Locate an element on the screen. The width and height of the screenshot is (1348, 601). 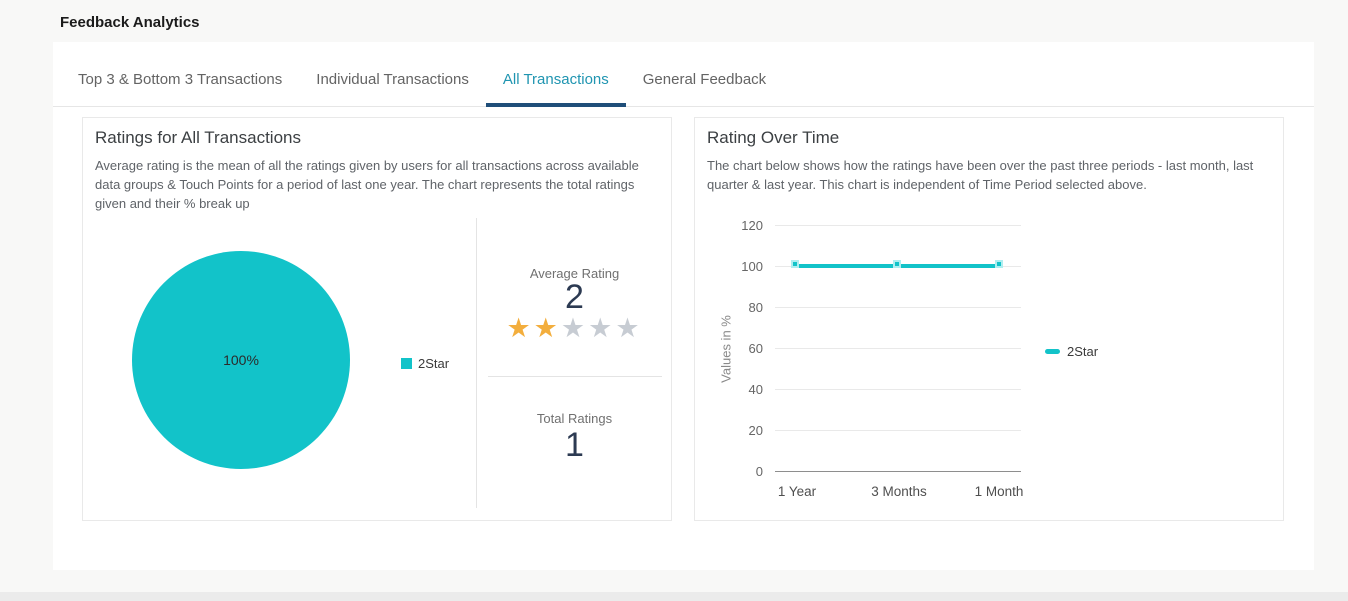
tab-all-transactions: All Transactions is located at coordinates (555, 77).